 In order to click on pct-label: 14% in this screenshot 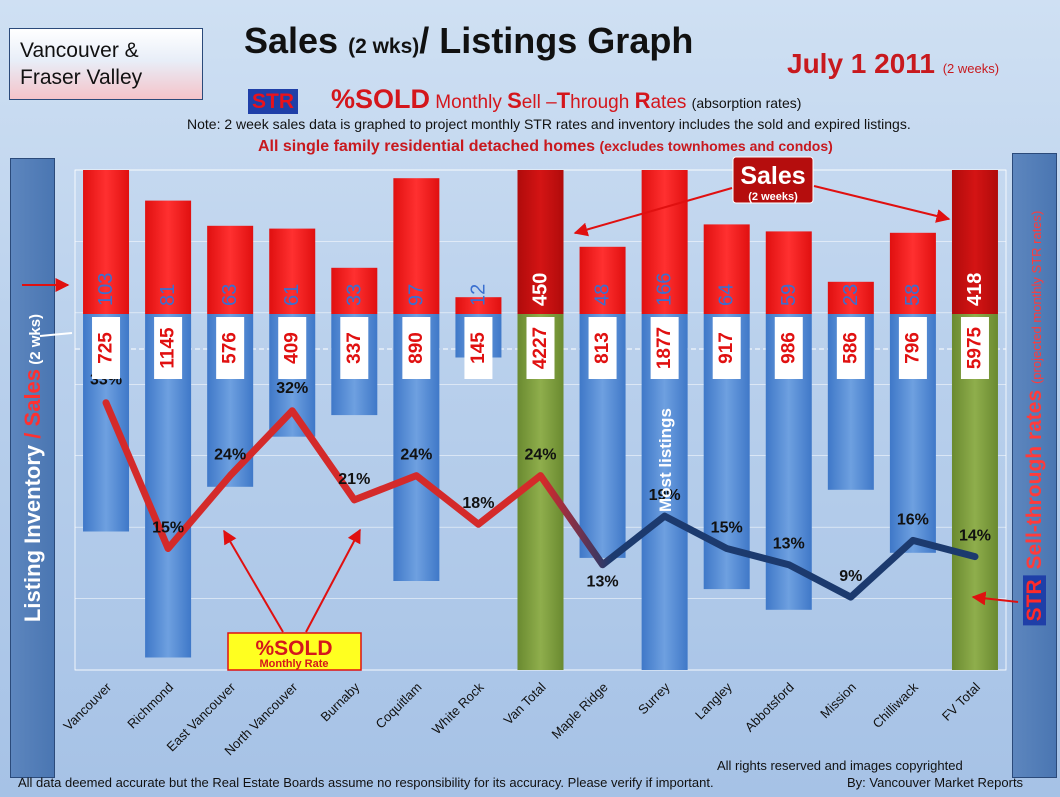, I will do `click(975, 536)`.